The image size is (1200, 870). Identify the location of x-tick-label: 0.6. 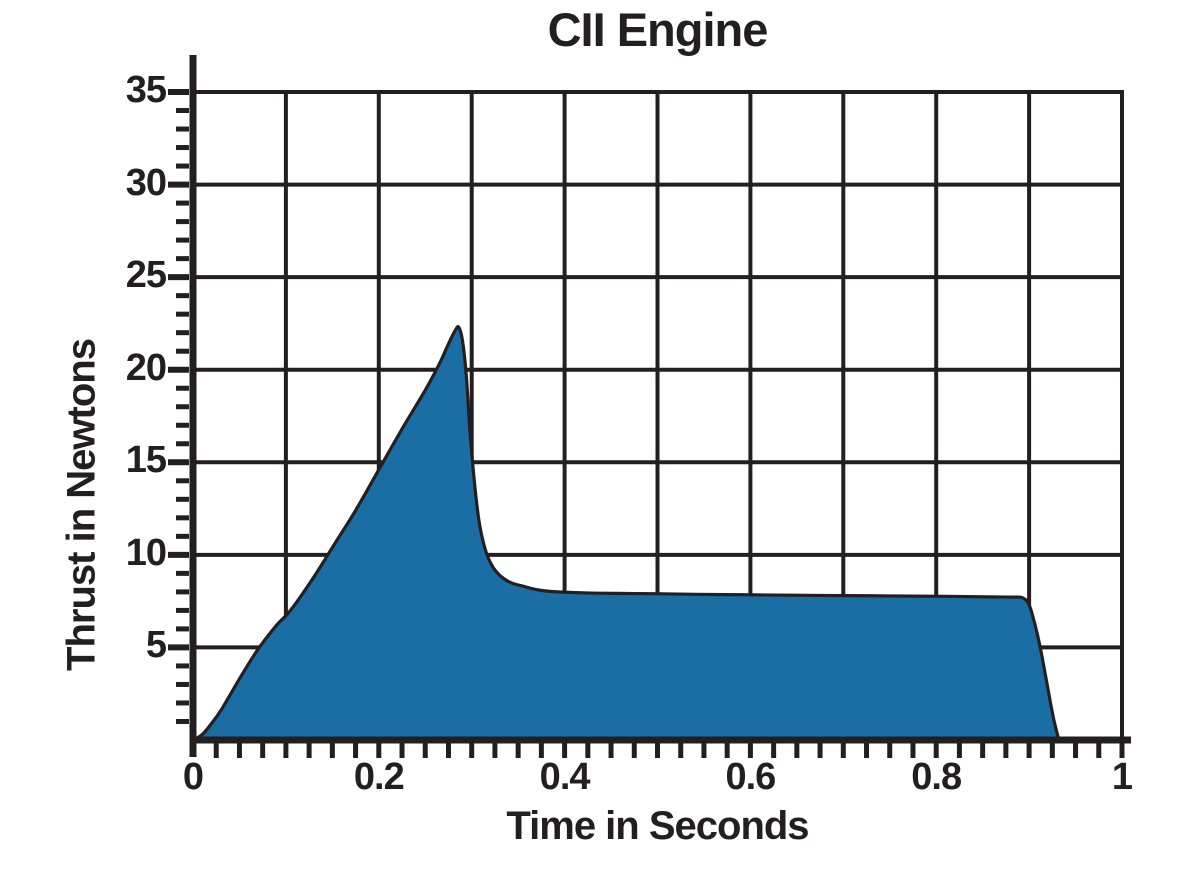
(750, 777).